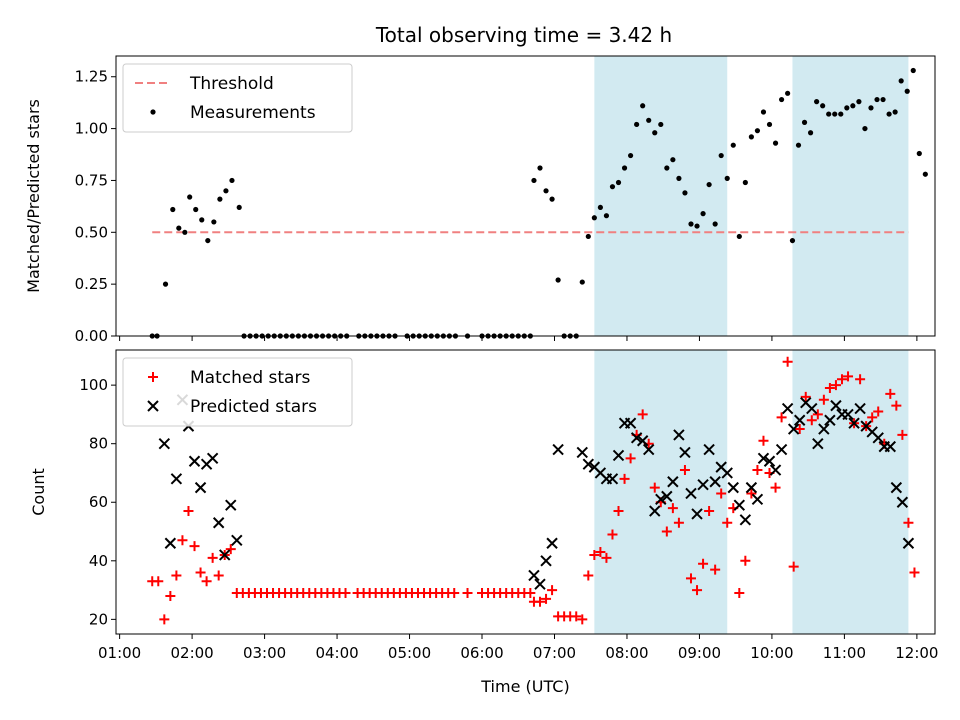  I want to click on x-tick-label: 08:00, so click(626, 653).